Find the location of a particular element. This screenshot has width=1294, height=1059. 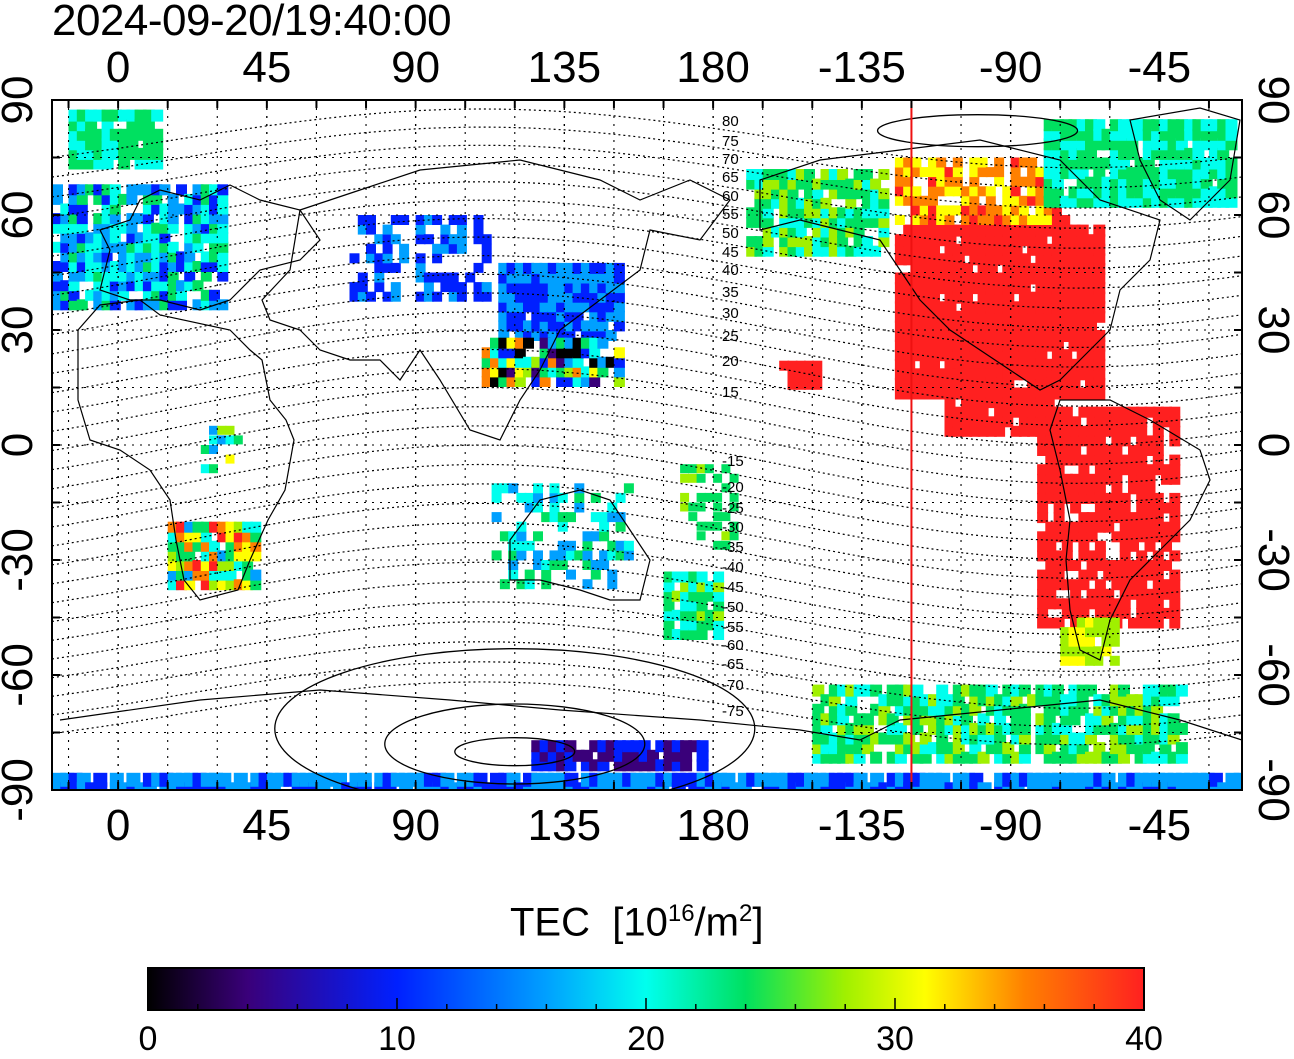

y-tick-label-right: 60 is located at coordinates (1271, 215).